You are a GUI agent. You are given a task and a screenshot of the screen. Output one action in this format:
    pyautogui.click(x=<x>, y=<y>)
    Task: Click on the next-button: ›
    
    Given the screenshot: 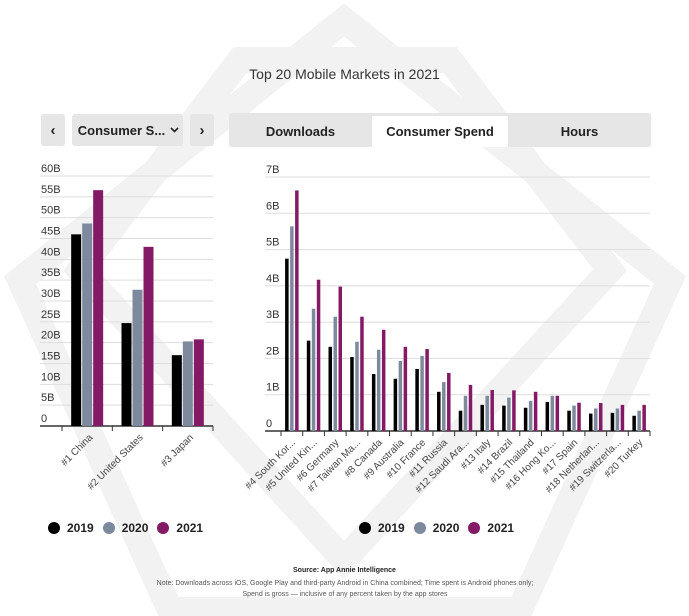 What is the action you would take?
    pyautogui.click(x=202, y=130)
    